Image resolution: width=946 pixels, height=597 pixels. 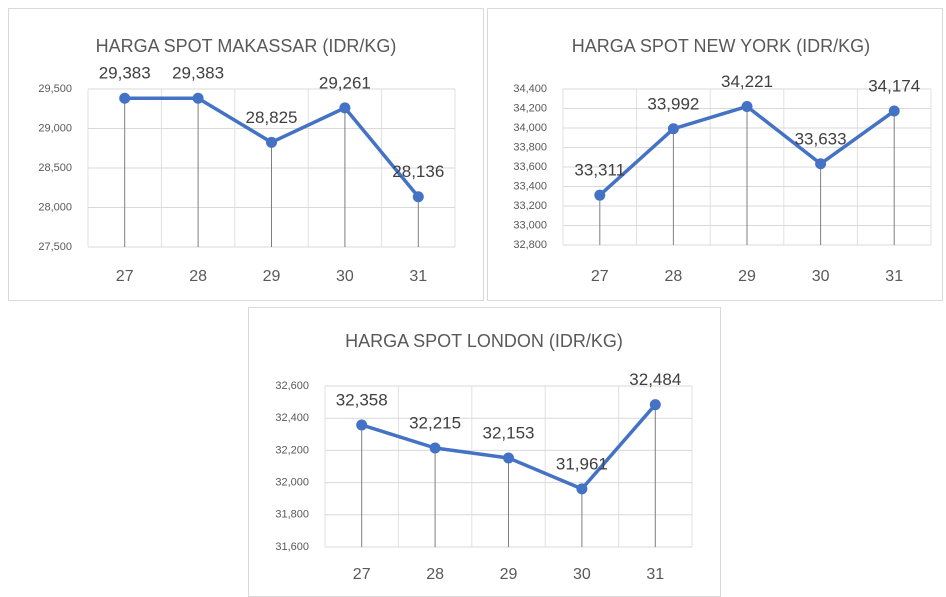 What do you see at coordinates (530, 89) in the screenshot?
I see `y-tick-label: 34,400` at bounding box center [530, 89].